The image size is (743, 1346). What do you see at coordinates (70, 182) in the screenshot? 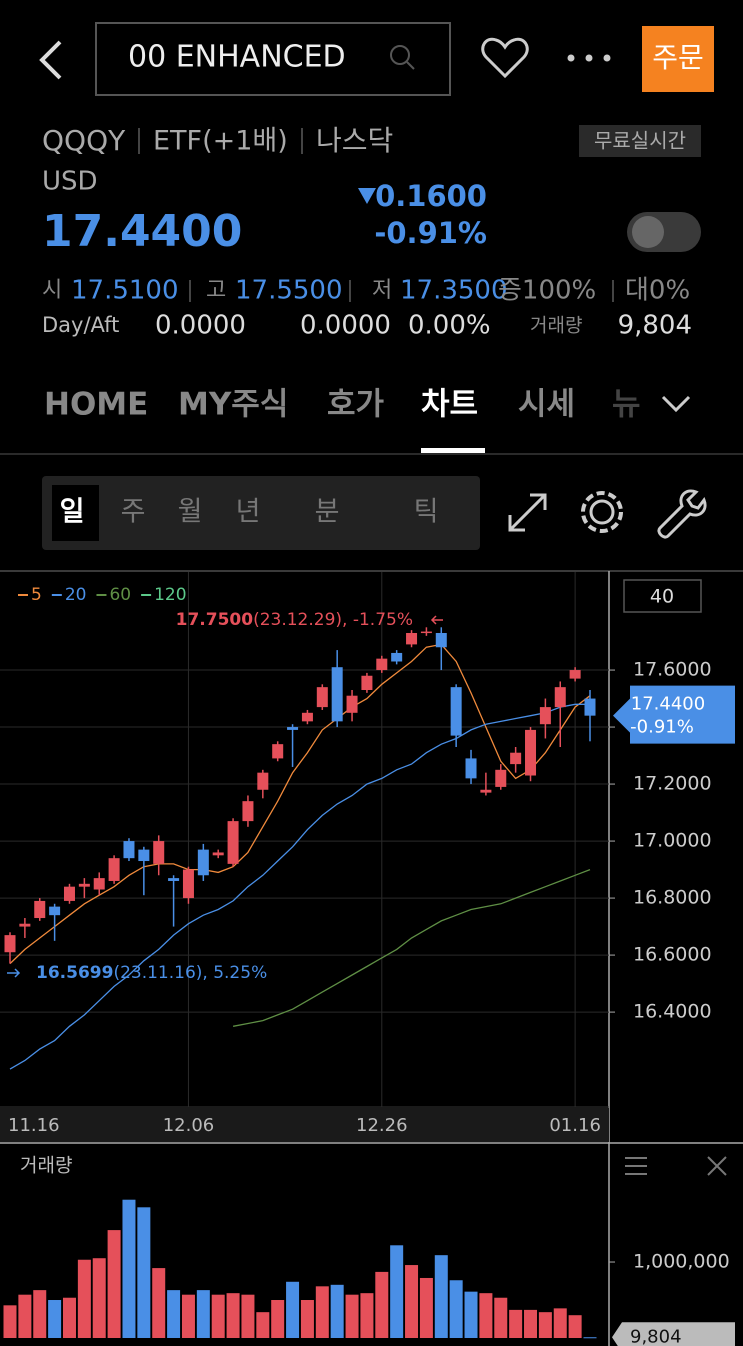
I see `currency: USD` at bounding box center [70, 182].